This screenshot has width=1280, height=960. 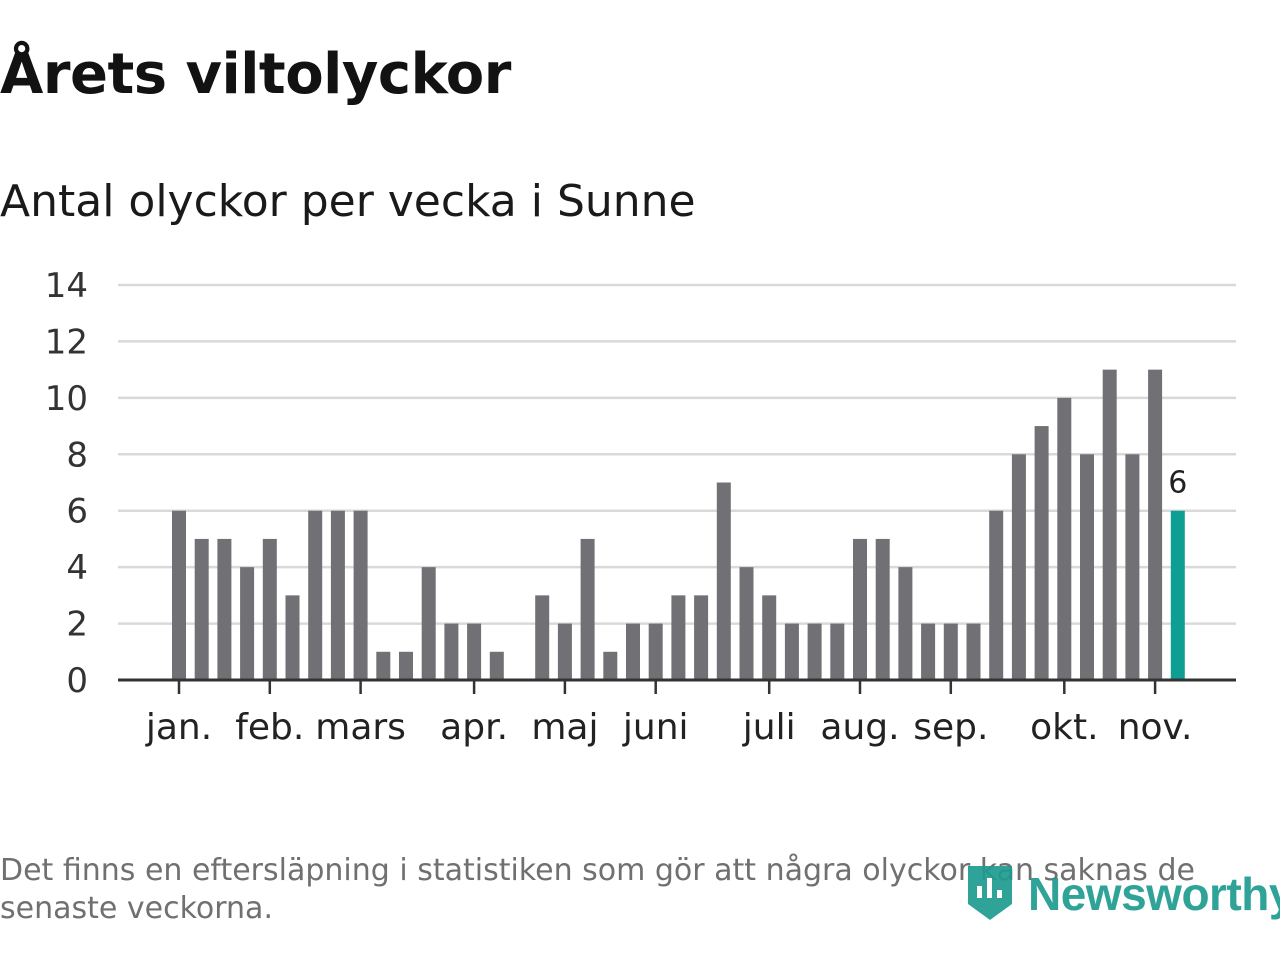 What do you see at coordinates (66, 399) in the screenshot?
I see `y-tick-label: 10` at bounding box center [66, 399].